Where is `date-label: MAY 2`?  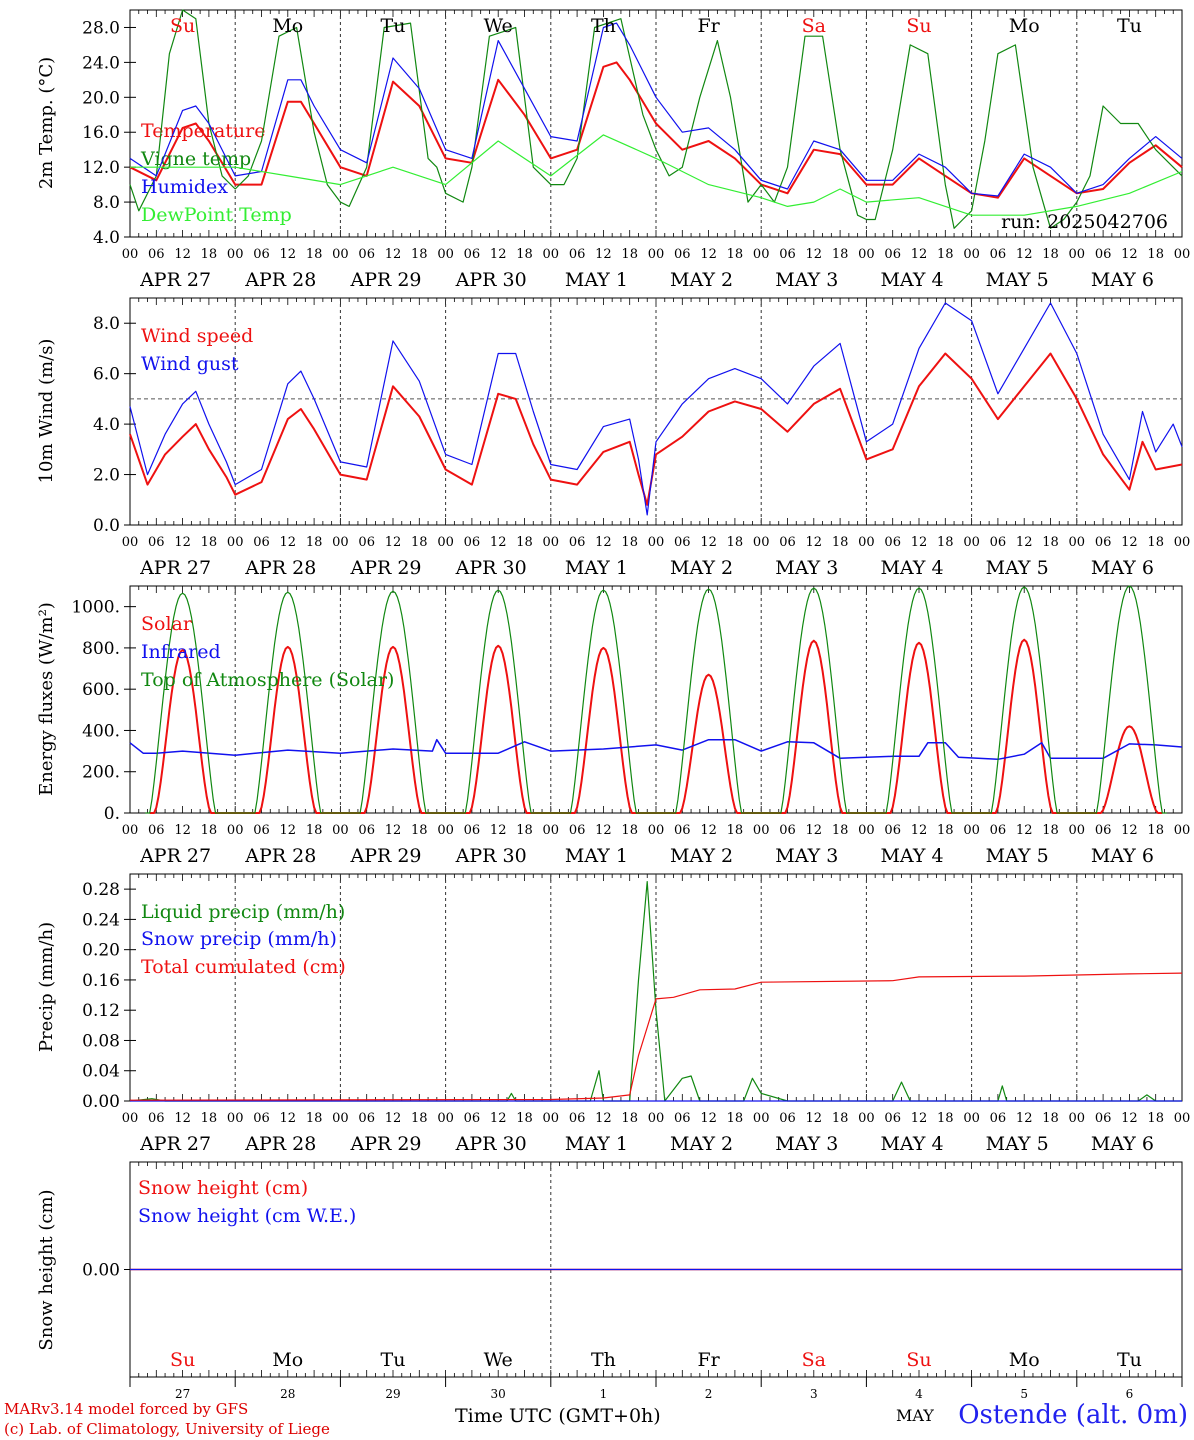
date-label: MAY 2 is located at coordinates (701, 280).